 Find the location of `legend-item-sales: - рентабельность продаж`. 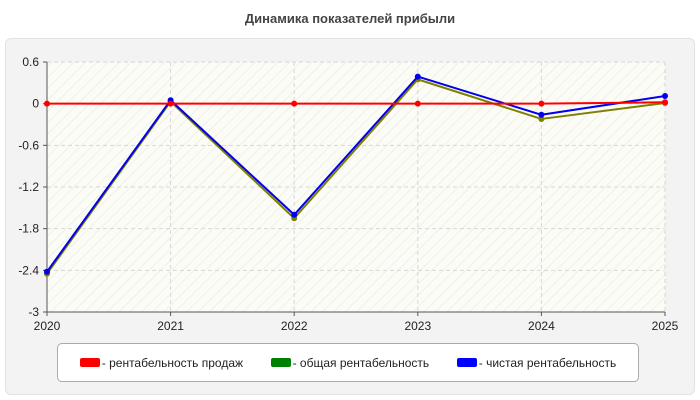

legend-item-sales: - рентабельность продаж is located at coordinates (161, 362).